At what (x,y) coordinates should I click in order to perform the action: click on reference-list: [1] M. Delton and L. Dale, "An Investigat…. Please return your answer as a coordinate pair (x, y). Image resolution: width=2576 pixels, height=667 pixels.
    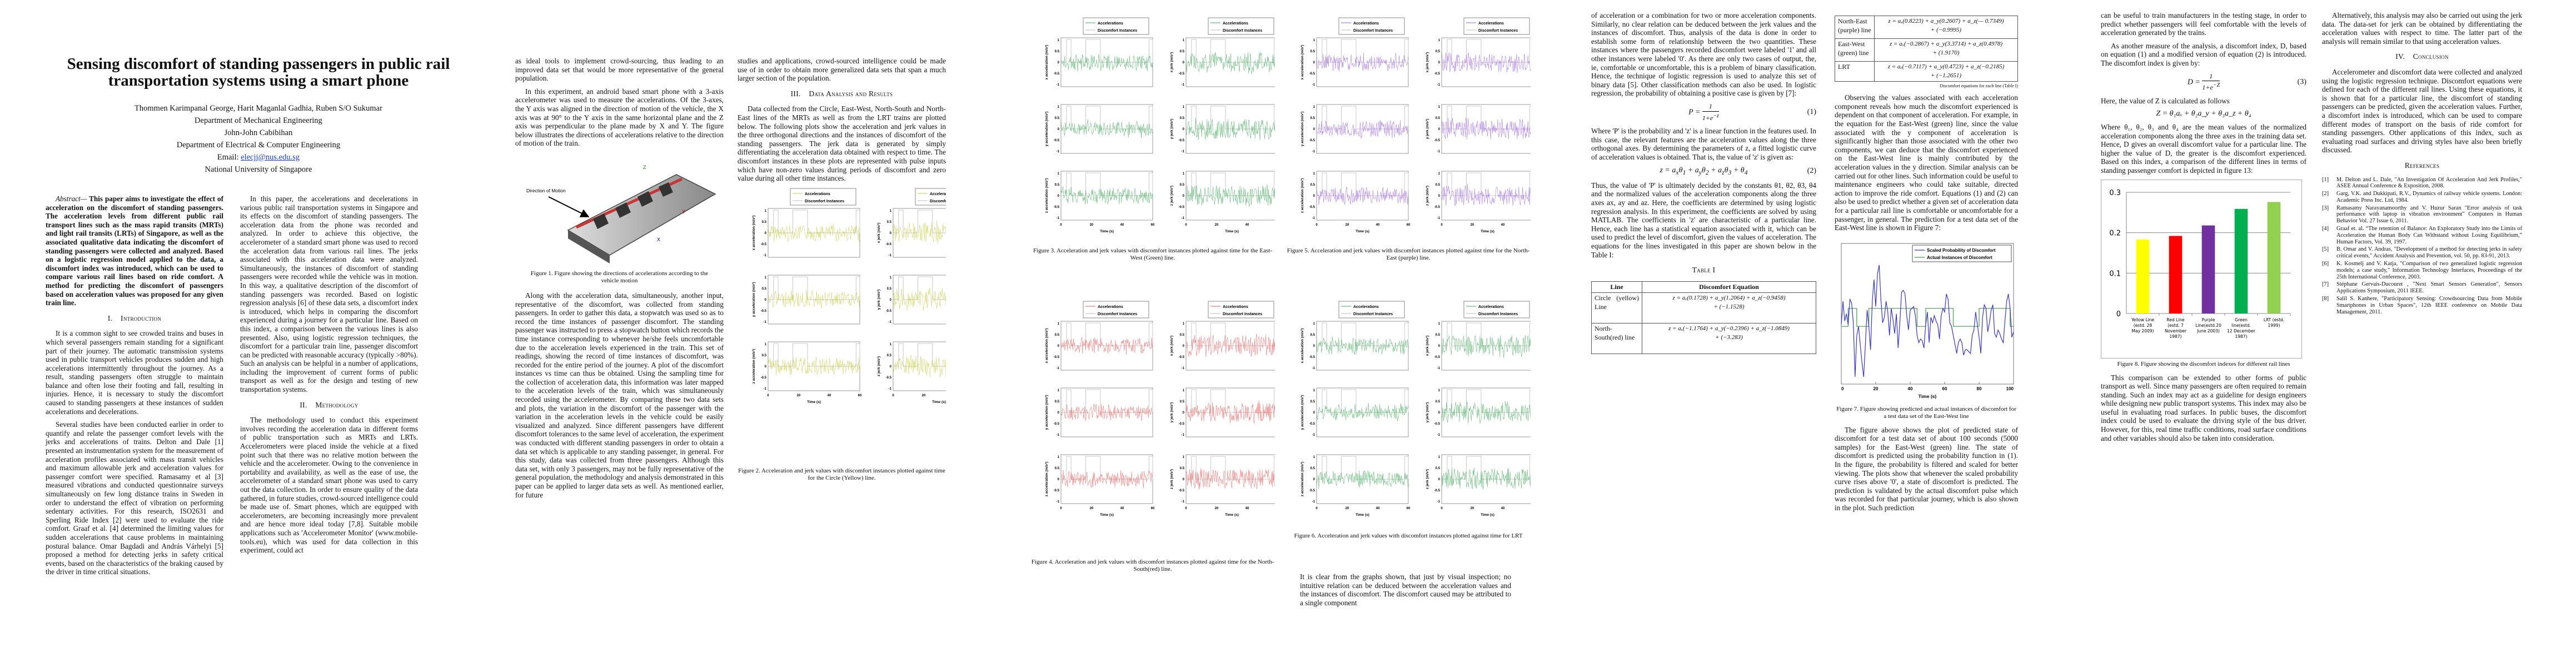
    Looking at the image, I should click on (2422, 246).